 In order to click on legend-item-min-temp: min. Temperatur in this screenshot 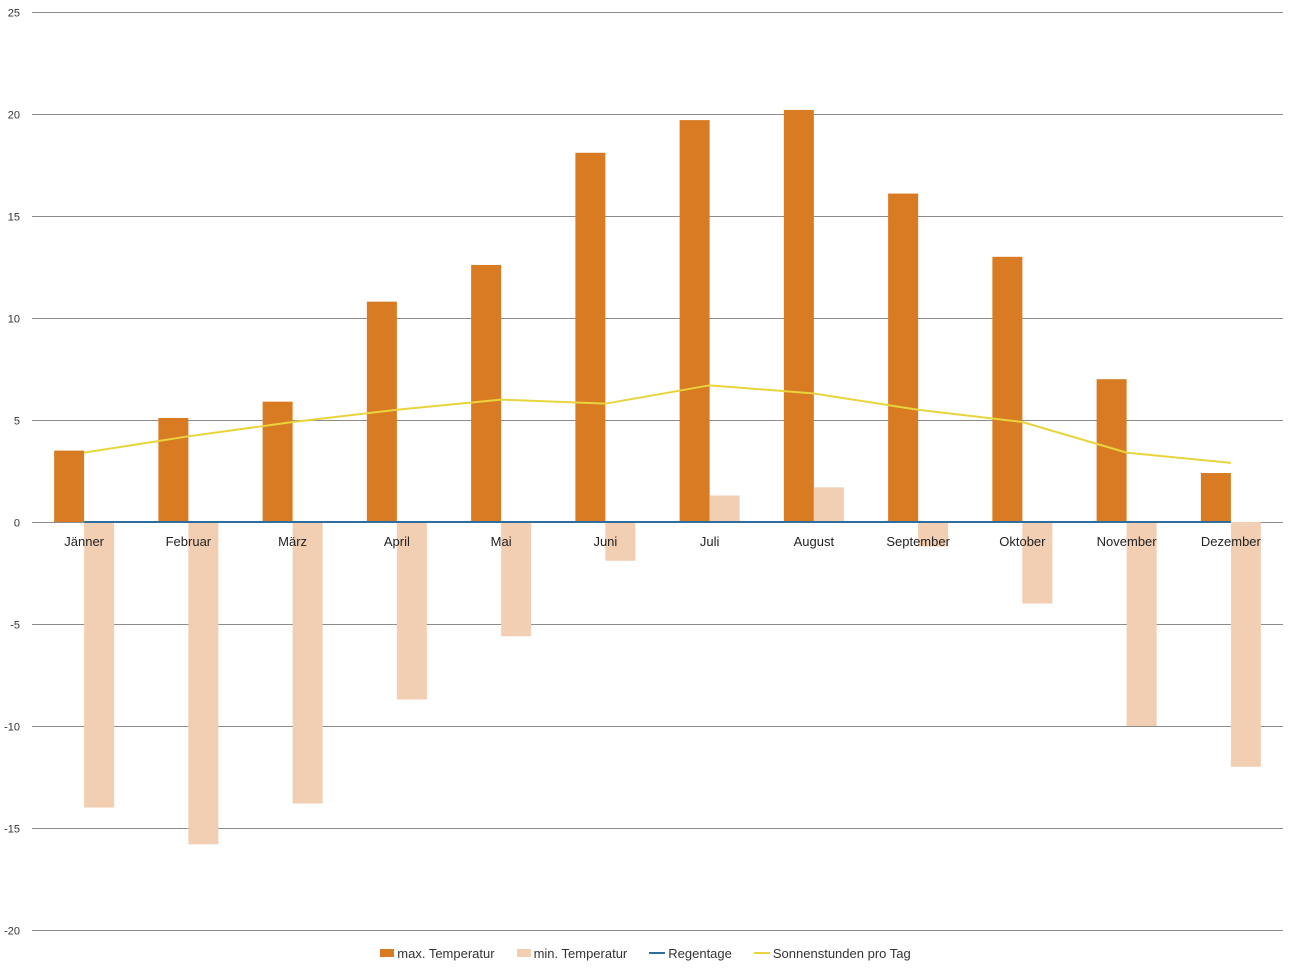, I will do `click(572, 953)`.